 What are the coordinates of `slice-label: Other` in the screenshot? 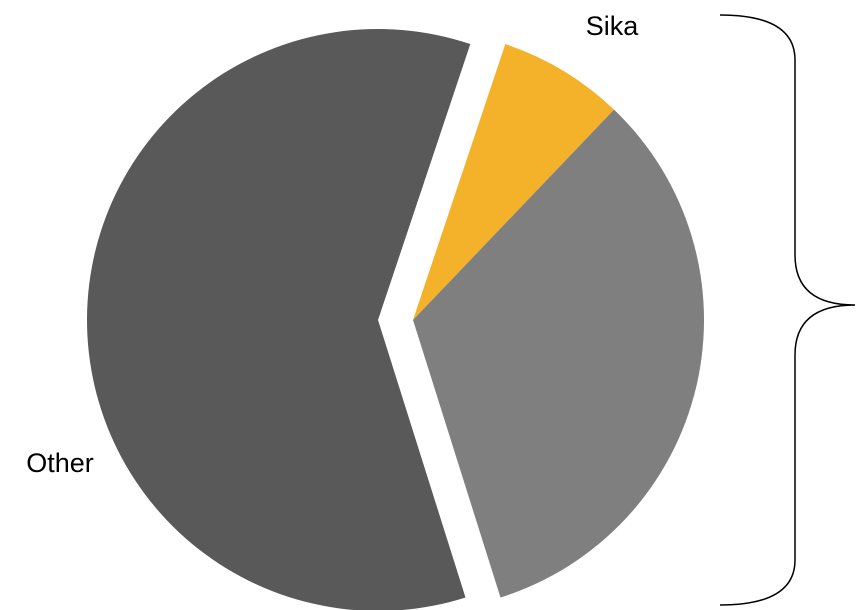 It's located at (60, 463).